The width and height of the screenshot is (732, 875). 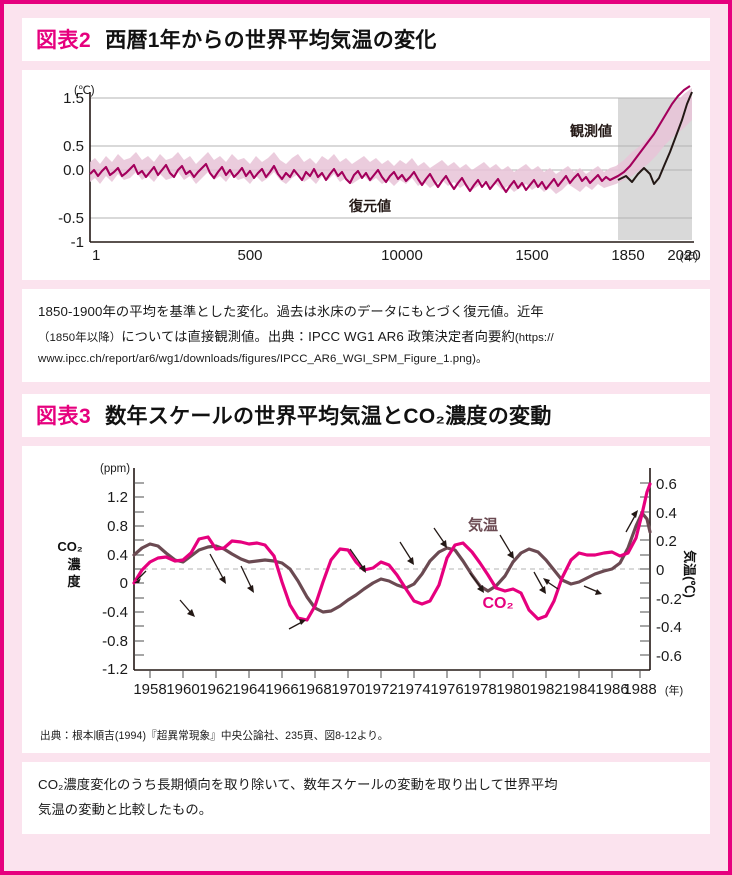 What do you see at coordinates (655, 138) in the screenshot?
I see `observed-line` at bounding box center [655, 138].